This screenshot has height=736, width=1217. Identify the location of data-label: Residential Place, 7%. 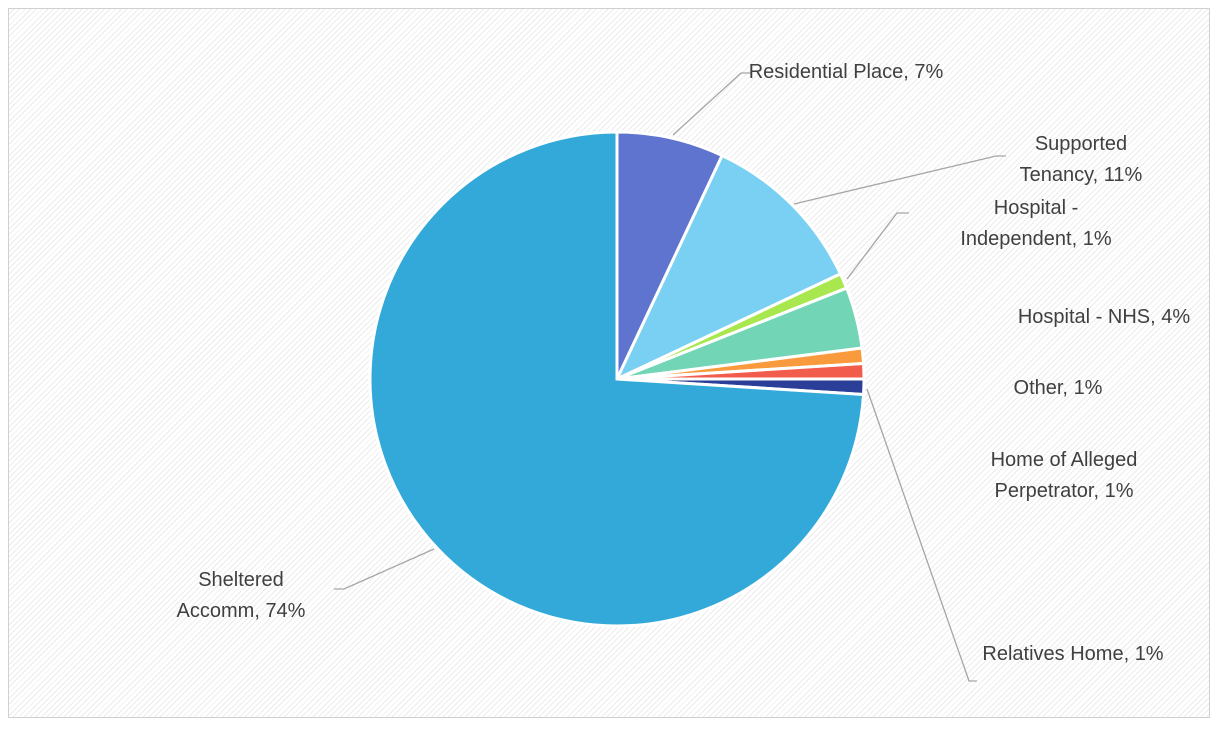
(846, 72).